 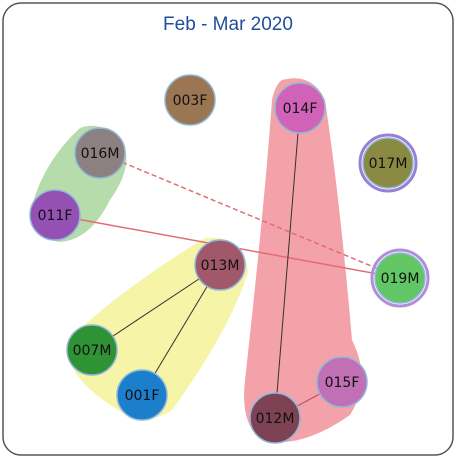 I want to click on node-label: 003F, so click(x=190, y=101).